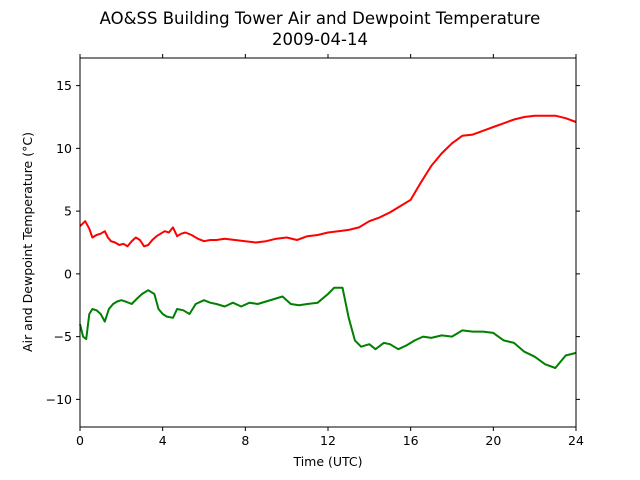  What do you see at coordinates (493, 440) in the screenshot?
I see `x-tick-label: 20` at bounding box center [493, 440].